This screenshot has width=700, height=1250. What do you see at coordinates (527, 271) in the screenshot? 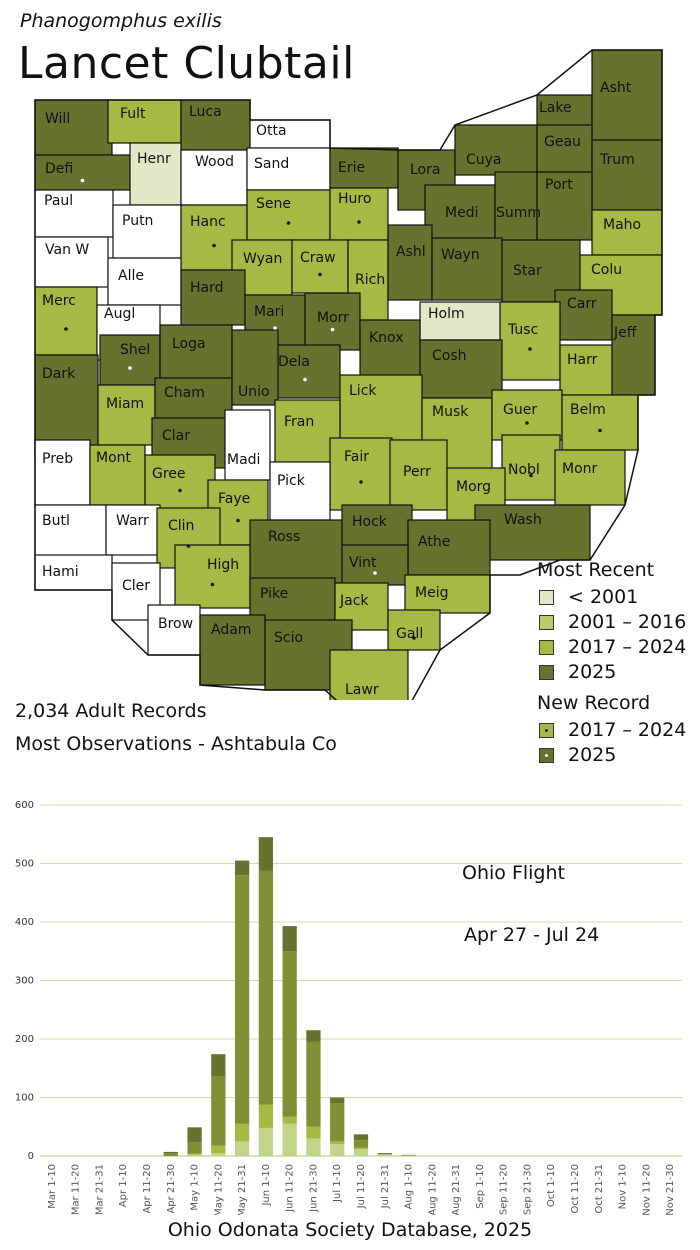
I see `county-label: Star` at bounding box center [527, 271].